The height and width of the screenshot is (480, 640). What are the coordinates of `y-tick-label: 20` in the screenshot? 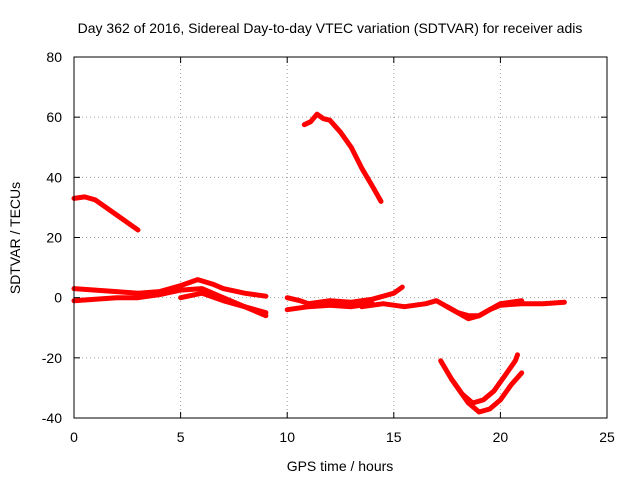 It's located at (54, 238).